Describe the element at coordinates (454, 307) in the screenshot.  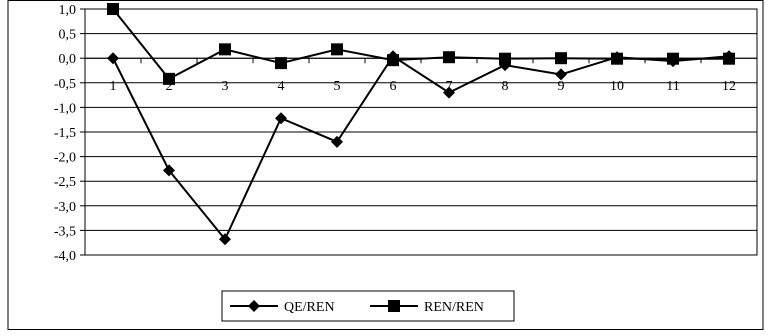
I see `legend-label: REN/REN` at that location.